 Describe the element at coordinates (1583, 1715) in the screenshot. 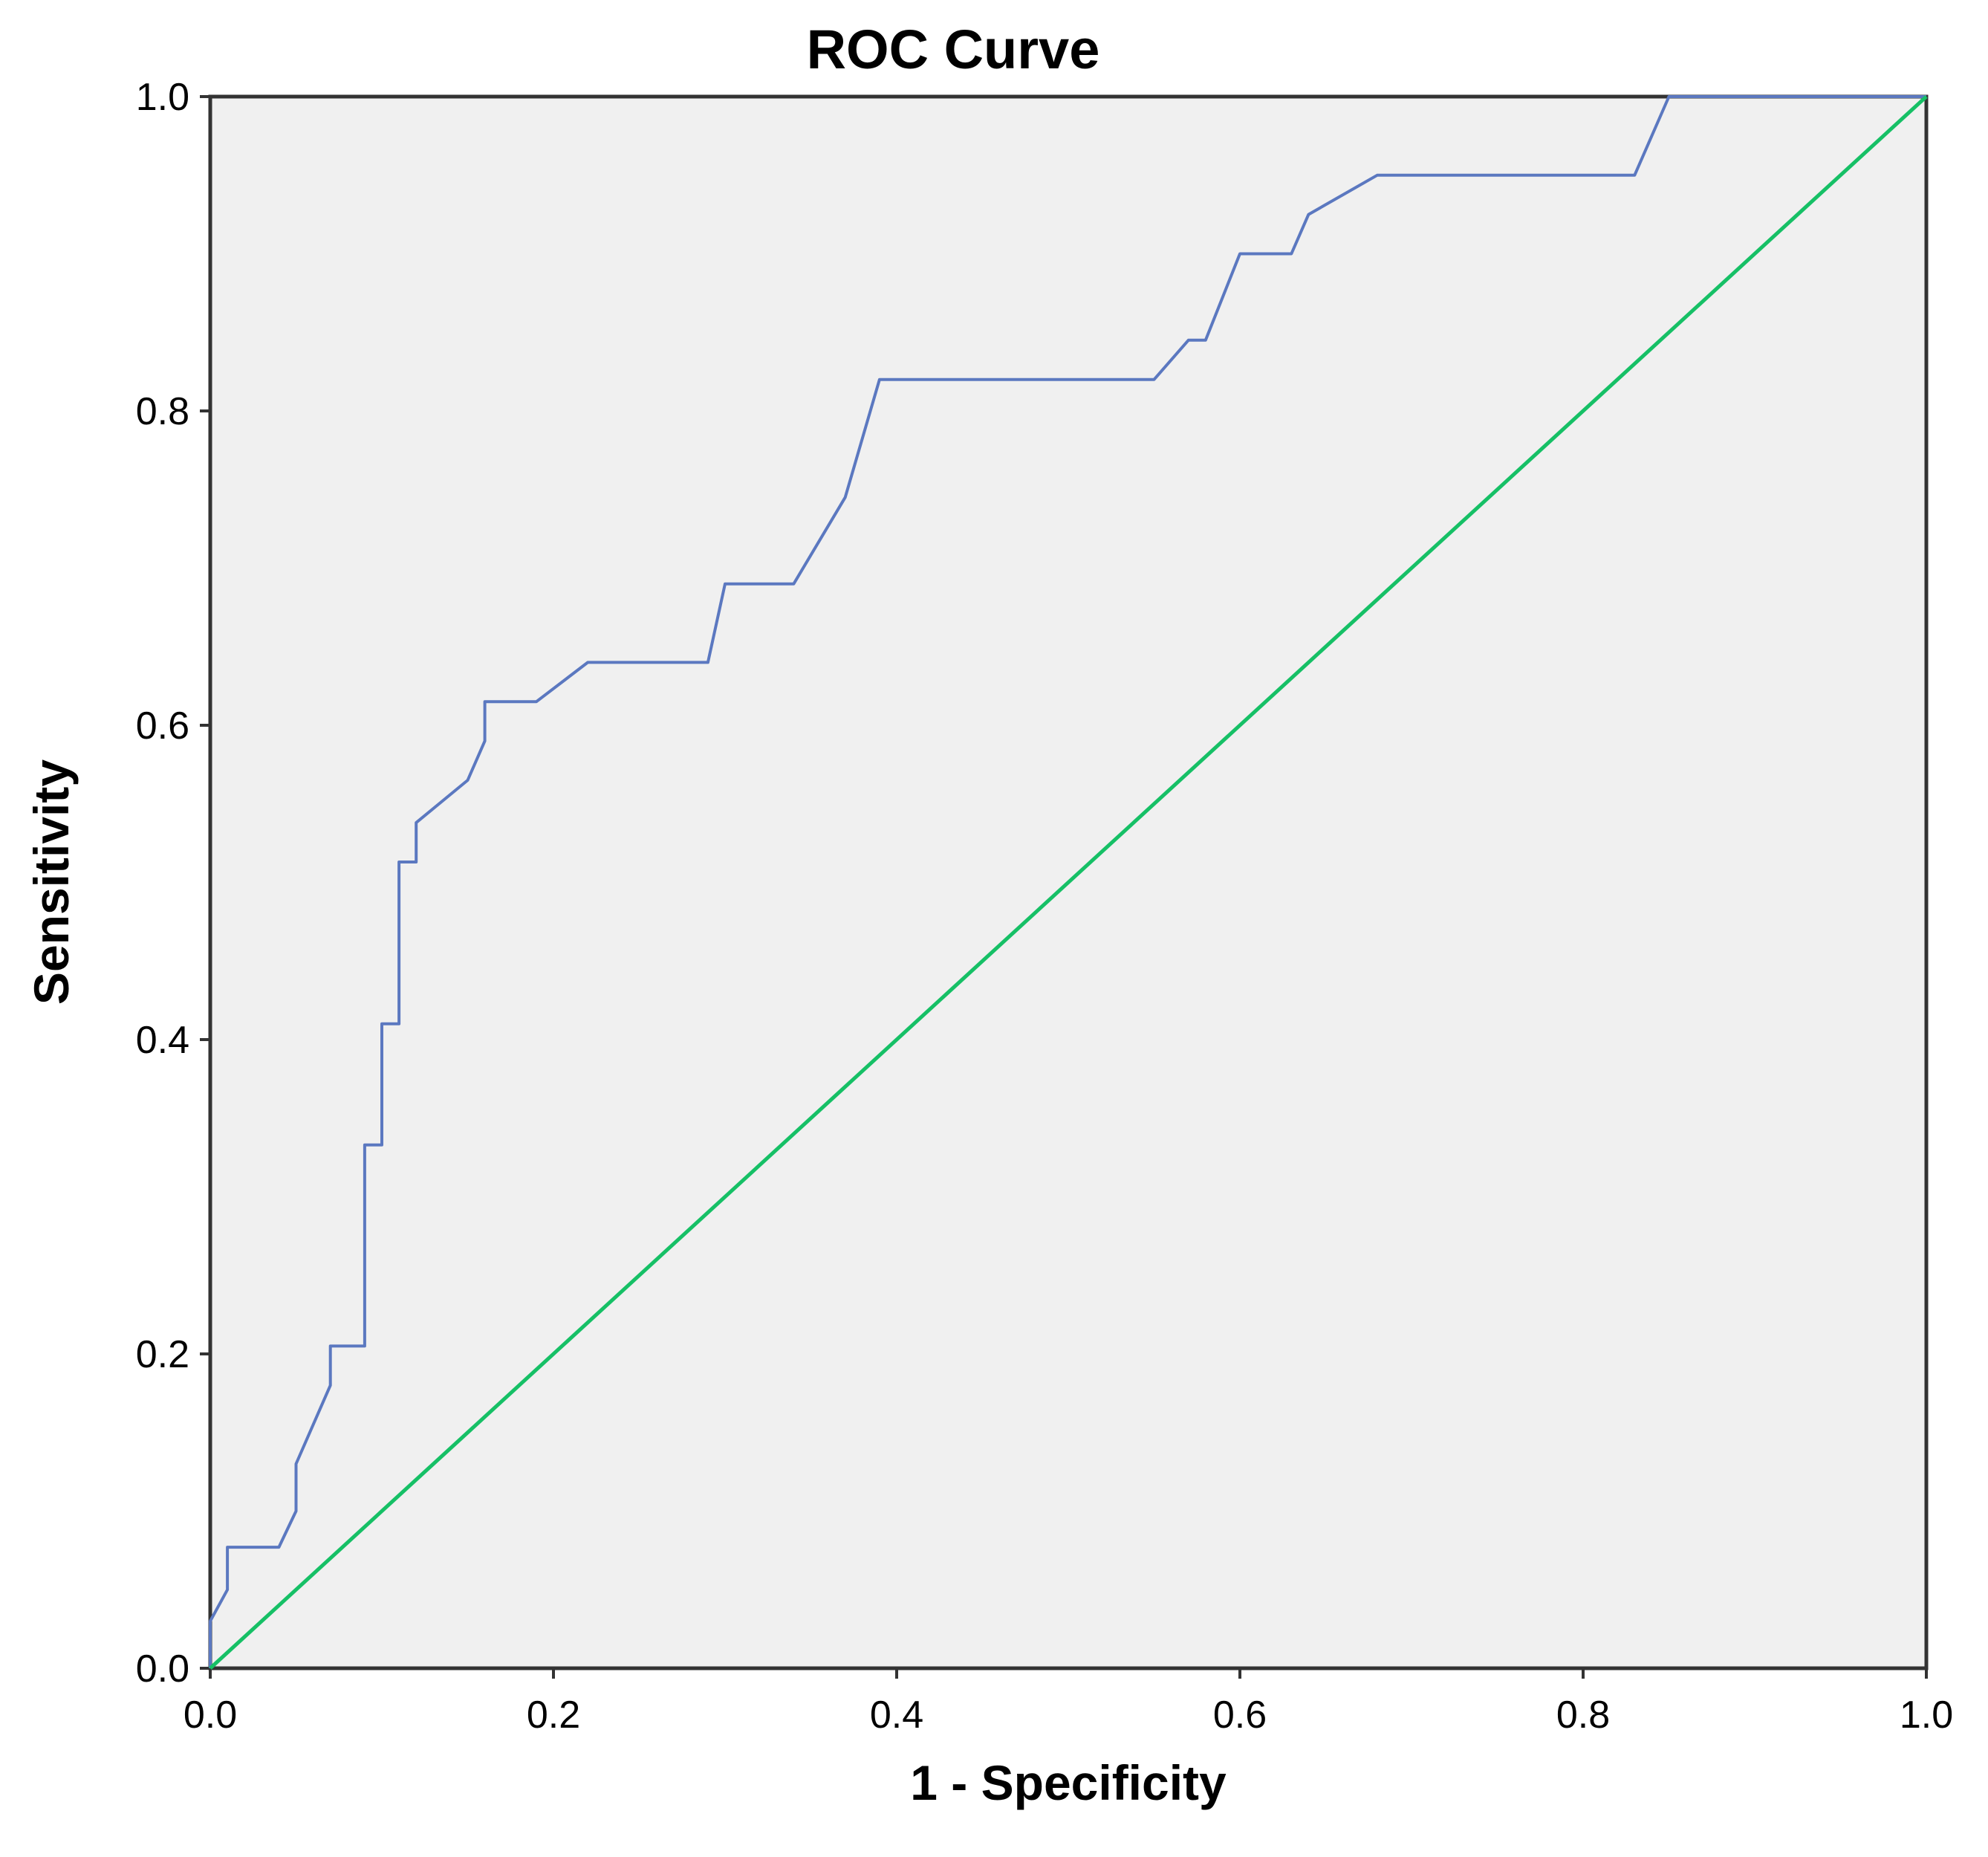

I see `x-tick-label: 0.8` at that location.